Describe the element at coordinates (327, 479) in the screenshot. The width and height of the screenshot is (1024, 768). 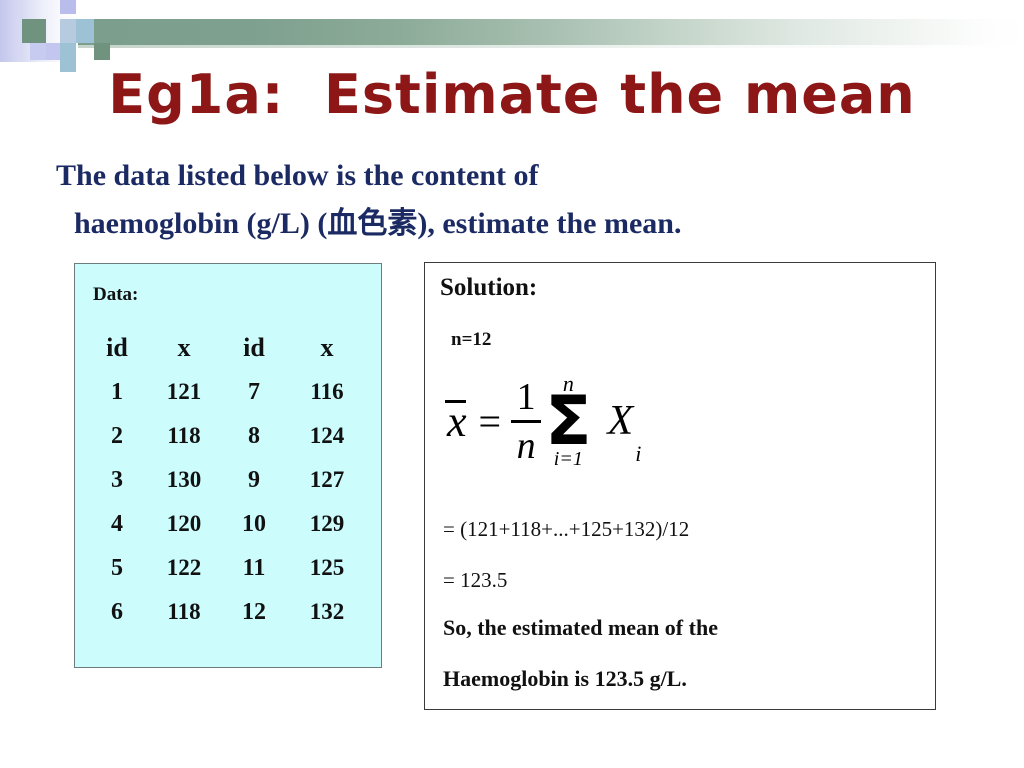
I see `cell-x-2: 127` at that location.